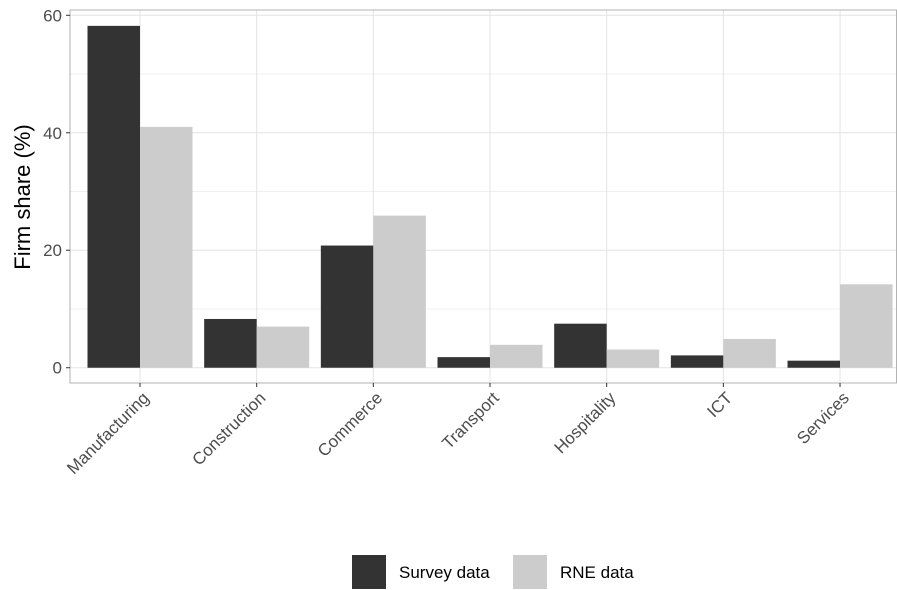 The width and height of the screenshot is (897, 590). Describe the element at coordinates (866, 326) in the screenshot. I see `bar-rne-data-services` at that location.